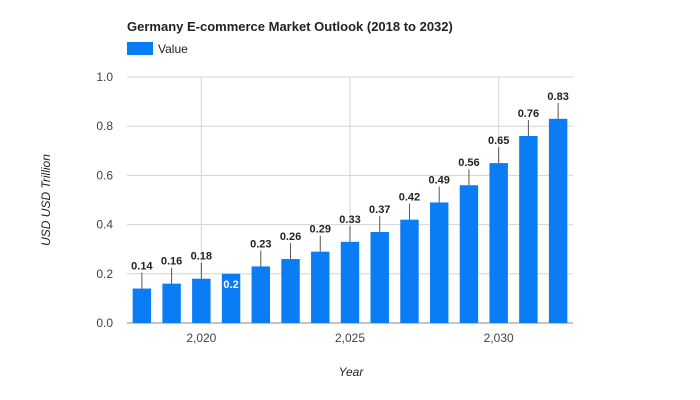 This screenshot has height=400, width=700. Describe the element at coordinates (350, 338) in the screenshot. I see `x-tick-label: 2,025` at that location.